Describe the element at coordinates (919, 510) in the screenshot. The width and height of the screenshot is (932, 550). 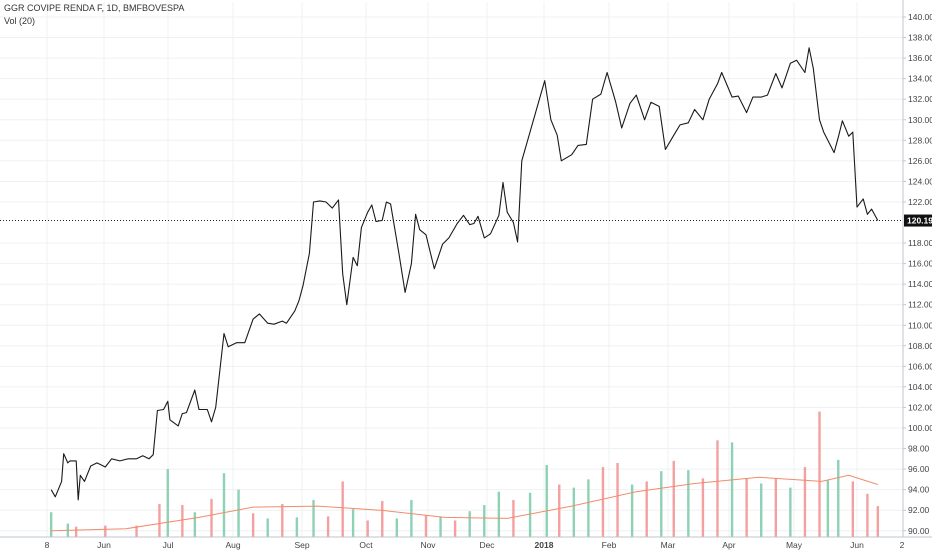
I see `y-tick-label: 92.00` at that location.